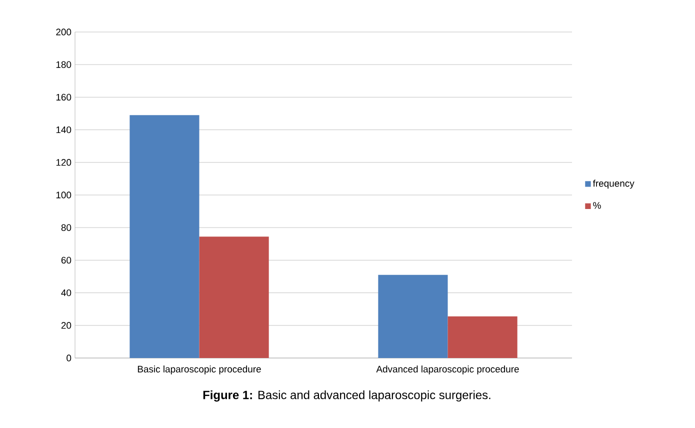 This screenshot has width=695, height=428. What do you see at coordinates (64, 130) in the screenshot?
I see `y-tick-label: 140` at bounding box center [64, 130].